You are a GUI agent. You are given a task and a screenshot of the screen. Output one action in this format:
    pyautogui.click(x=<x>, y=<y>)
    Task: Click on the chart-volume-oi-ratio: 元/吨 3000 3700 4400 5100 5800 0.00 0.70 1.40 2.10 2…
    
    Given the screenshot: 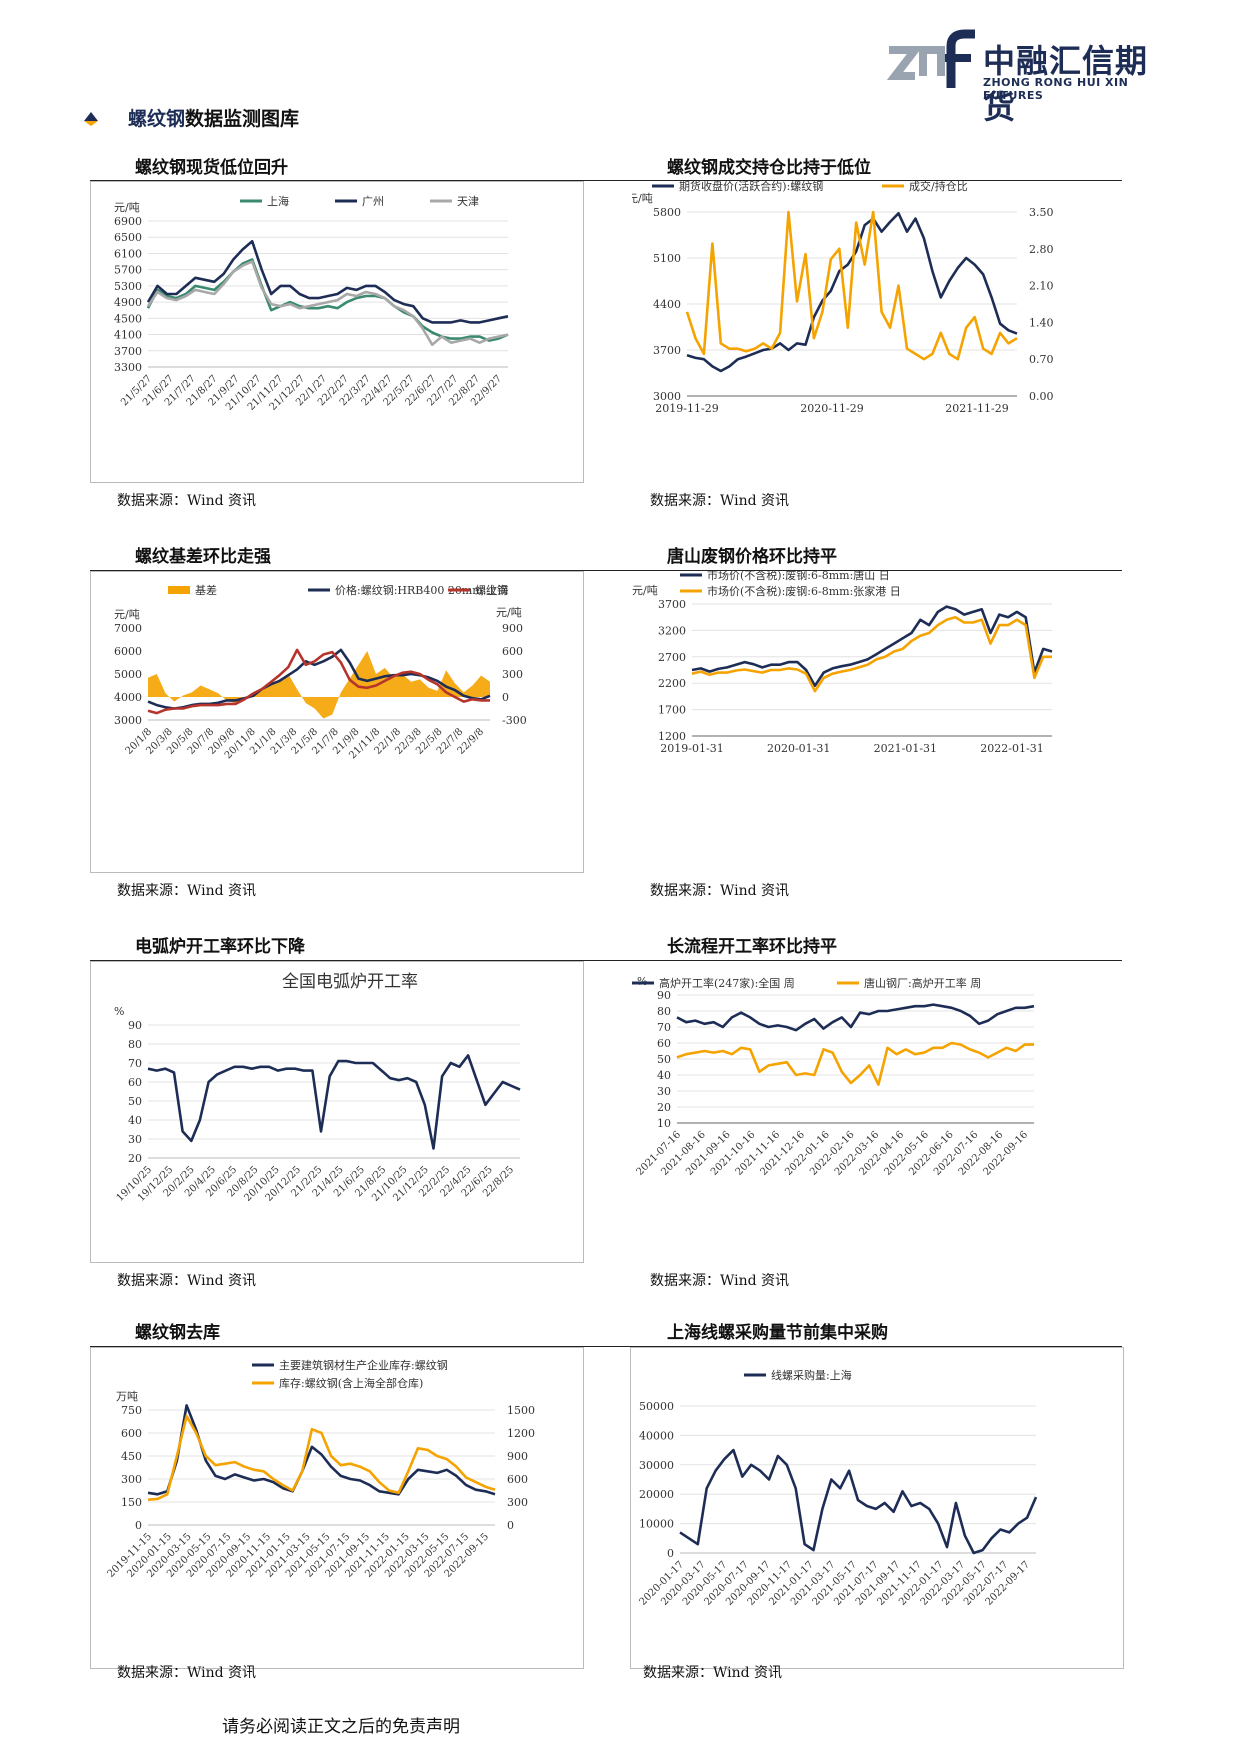 What is the action you would take?
    pyautogui.click(x=843, y=298)
    